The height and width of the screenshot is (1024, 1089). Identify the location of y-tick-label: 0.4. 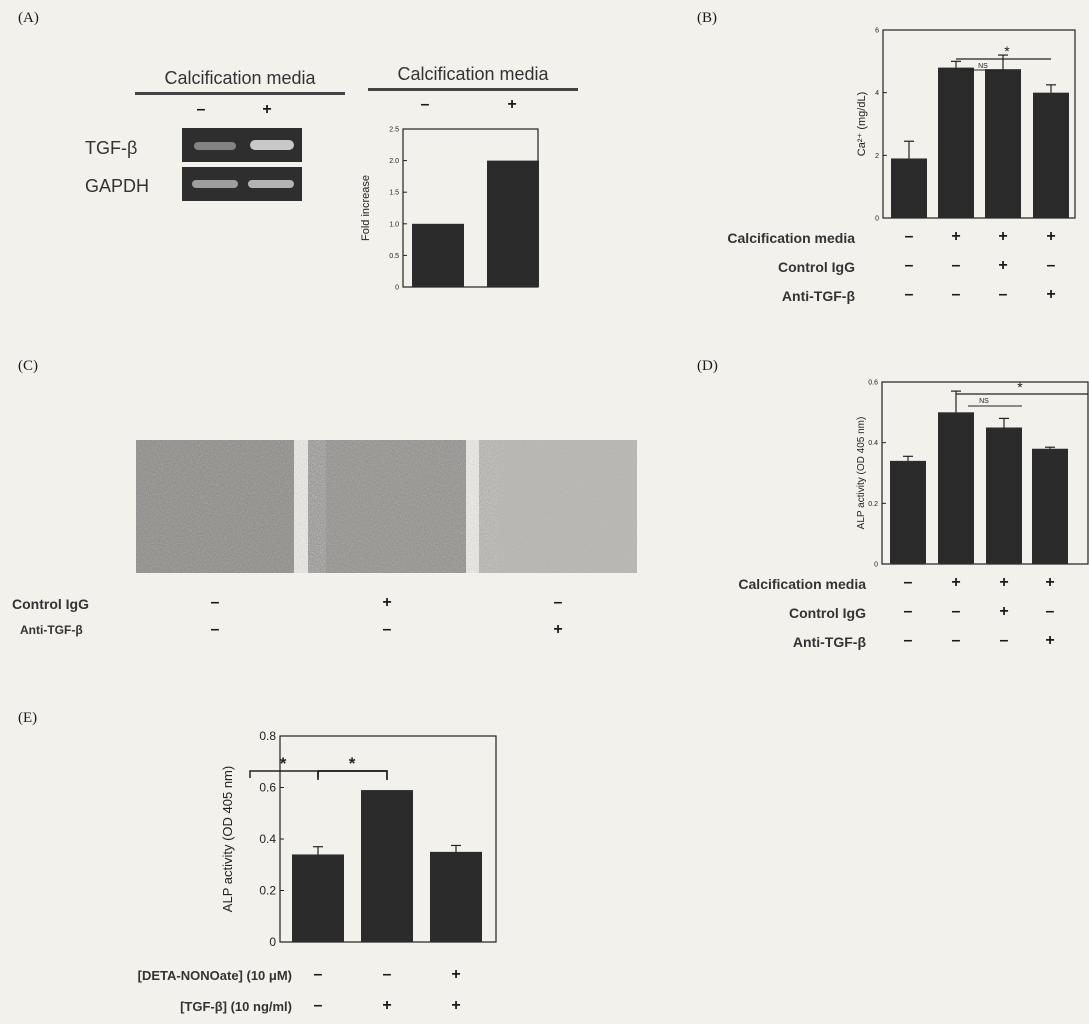
(873, 443).